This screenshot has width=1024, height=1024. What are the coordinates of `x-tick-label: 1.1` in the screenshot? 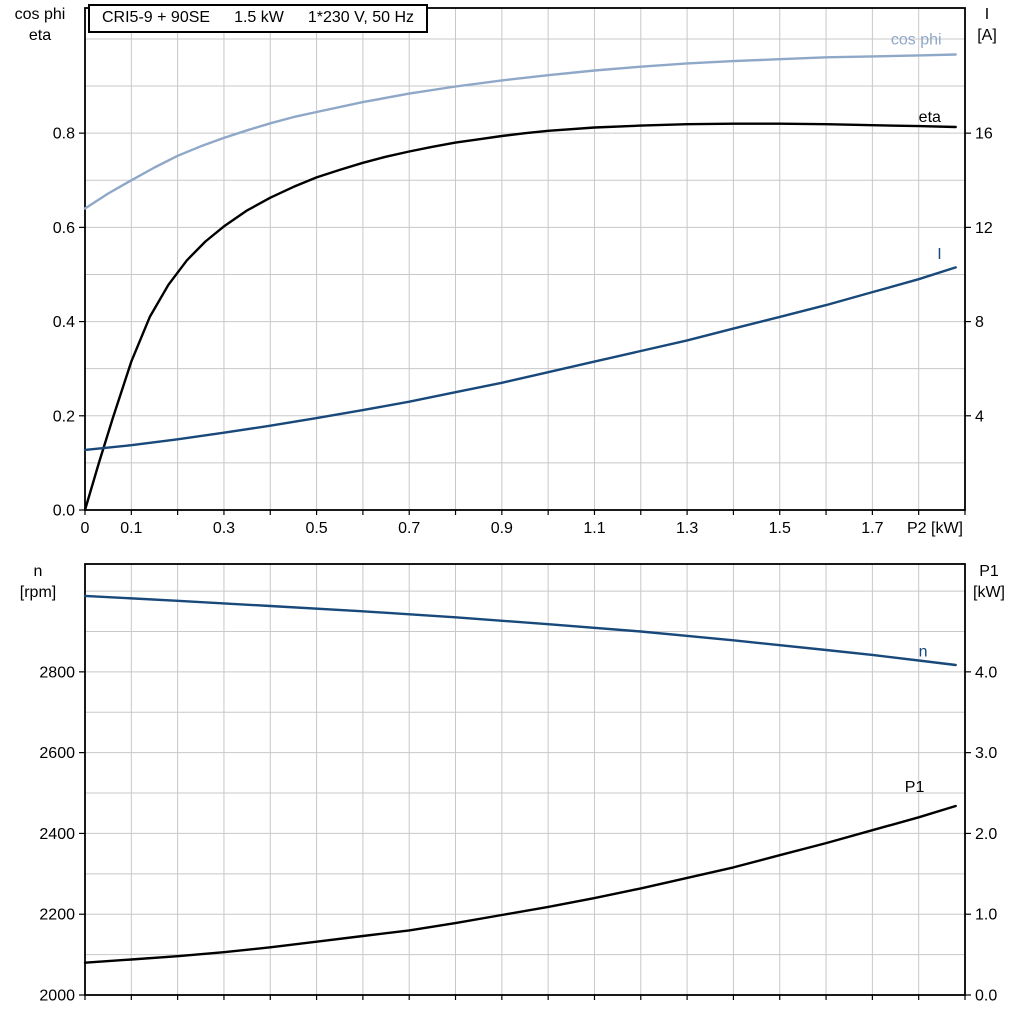 It's located at (594, 528).